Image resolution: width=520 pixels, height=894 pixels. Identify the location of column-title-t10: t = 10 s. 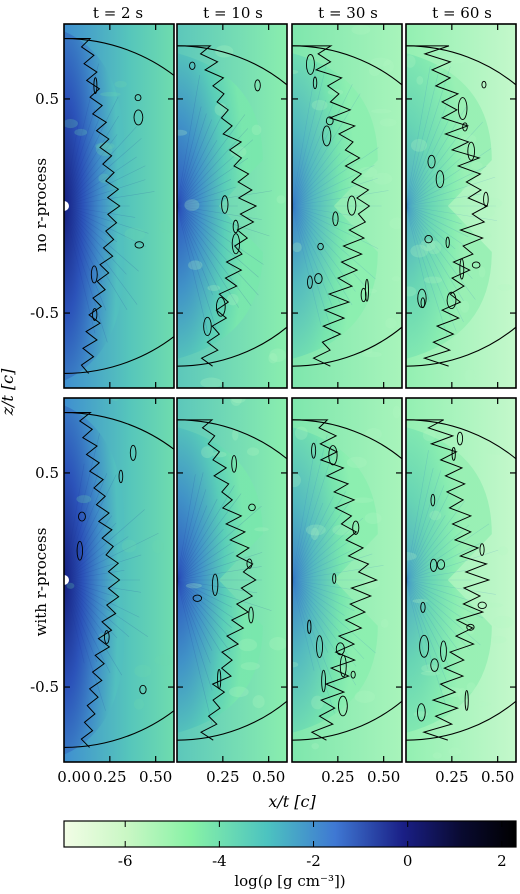
(233, 13).